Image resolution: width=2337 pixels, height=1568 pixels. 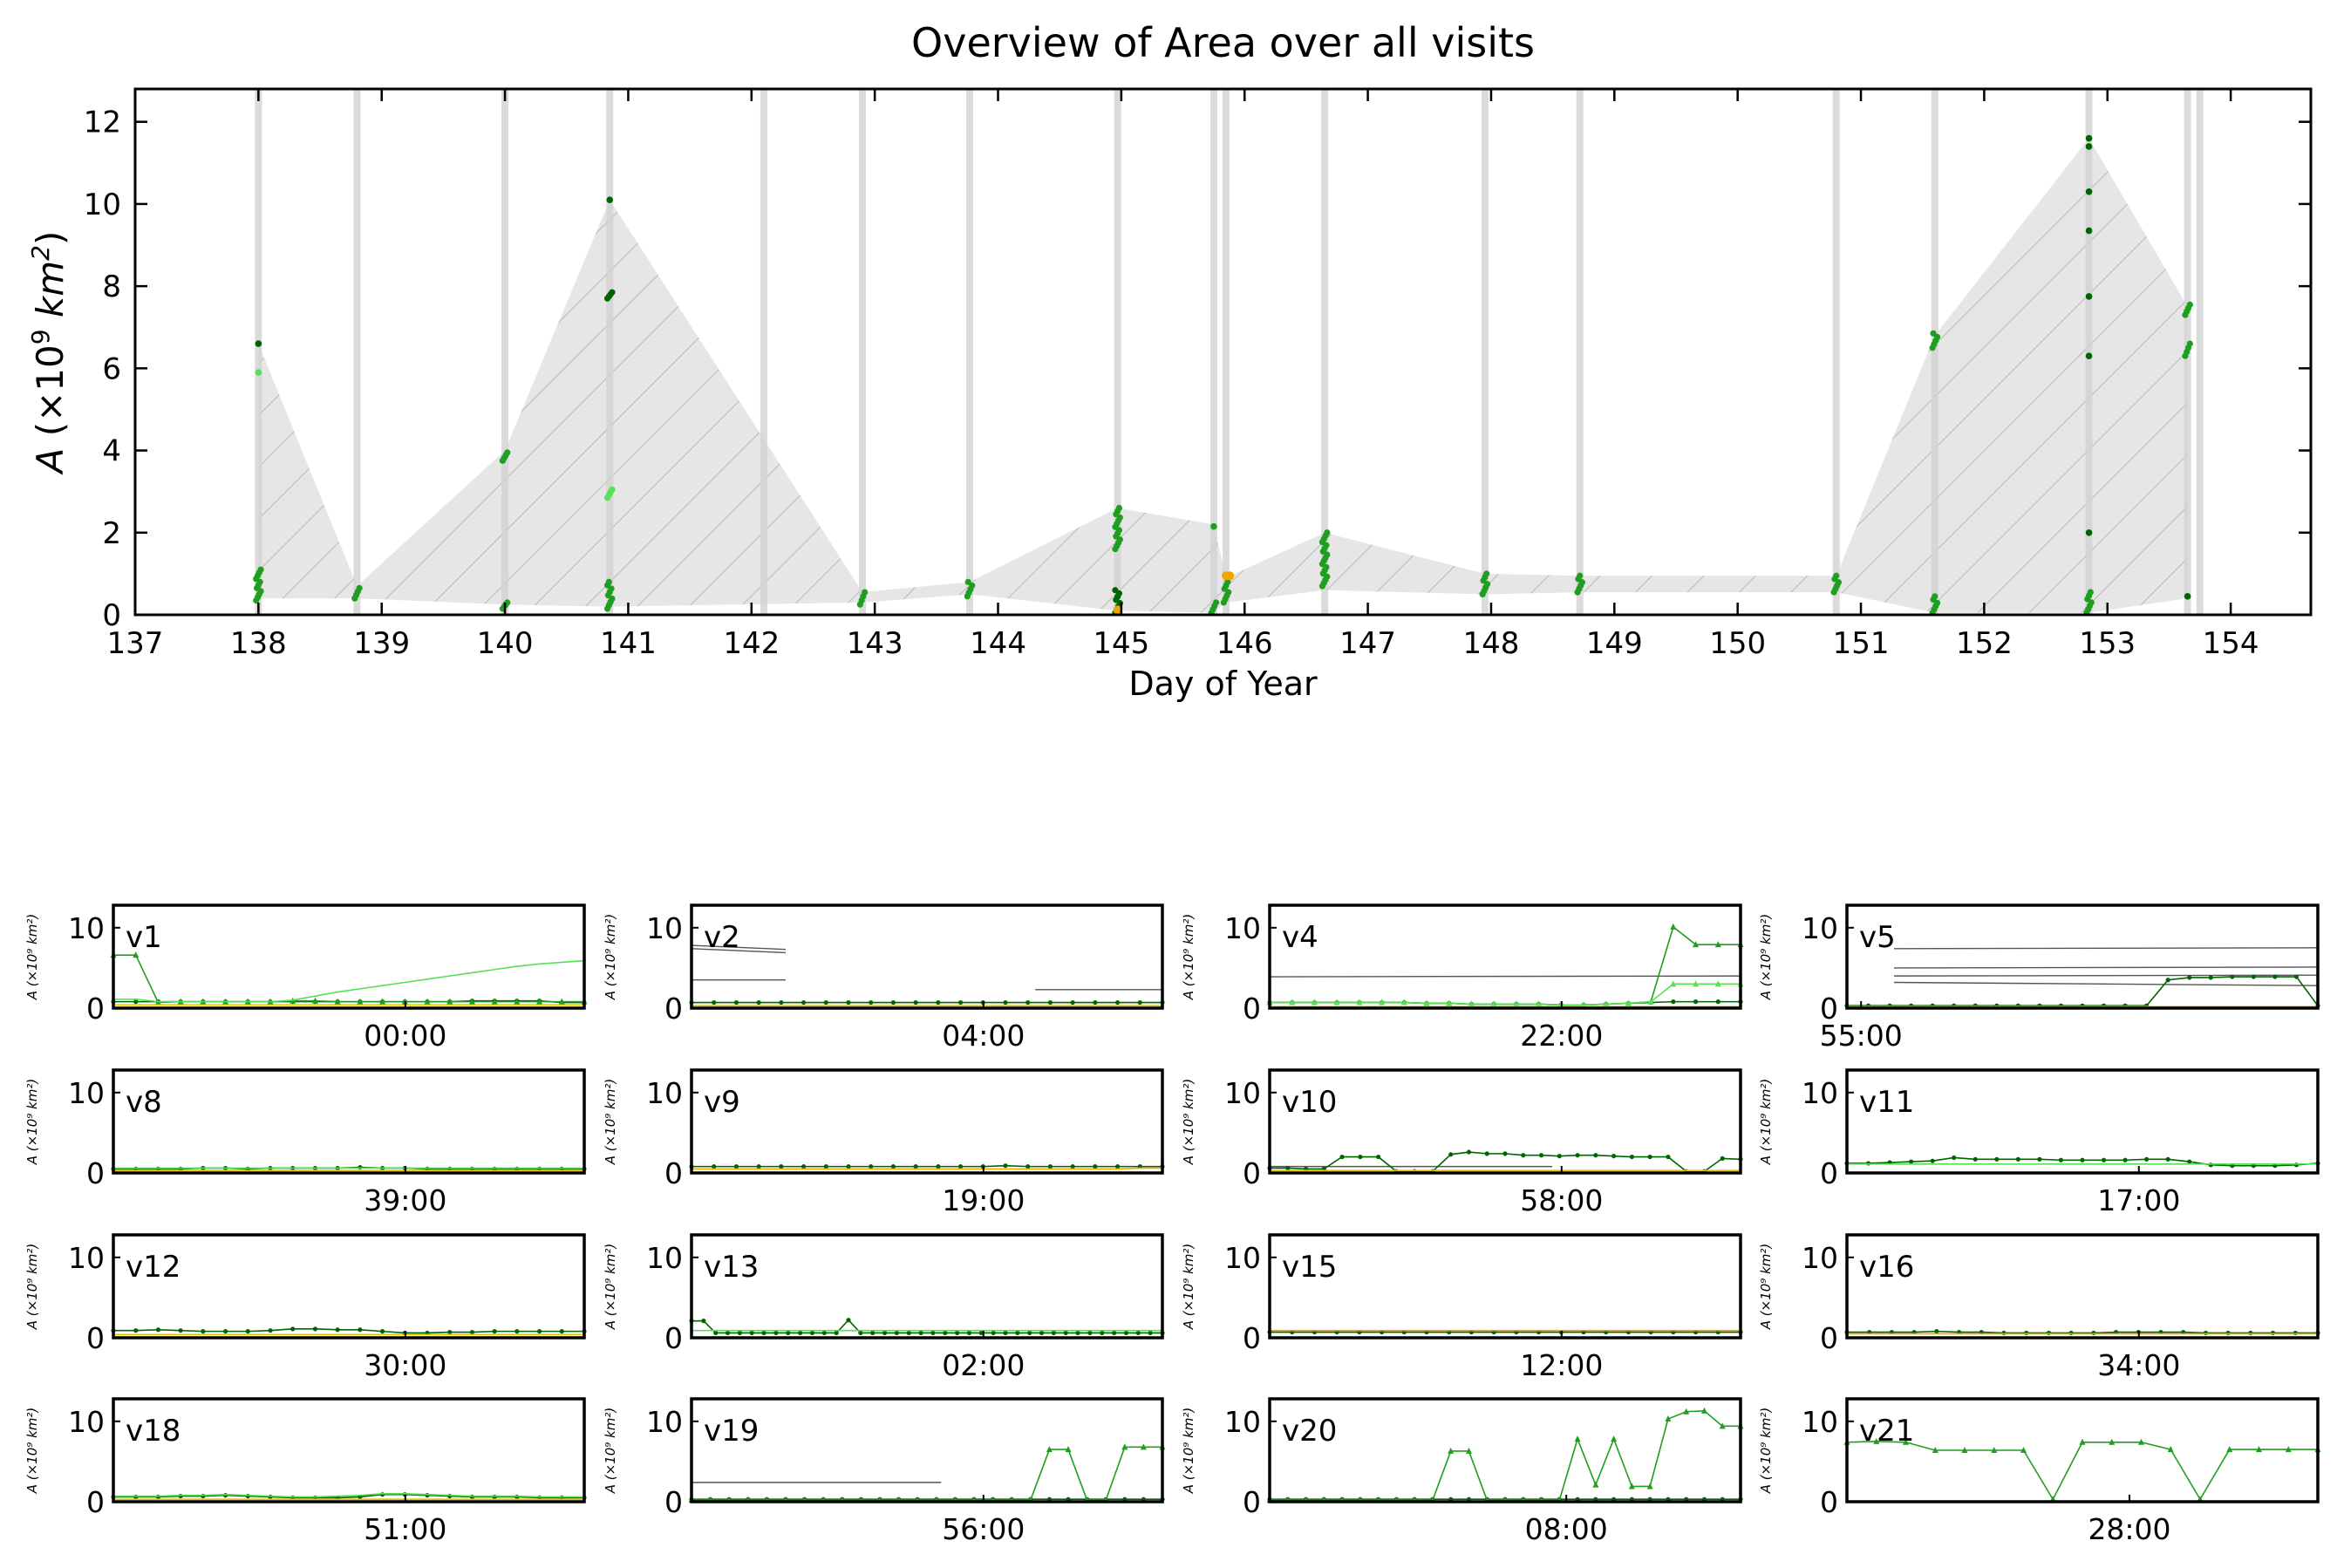 What do you see at coordinates (102, 204) in the screenshot?
I see `y-tick-label: 10` at bounding box center [102, 204].